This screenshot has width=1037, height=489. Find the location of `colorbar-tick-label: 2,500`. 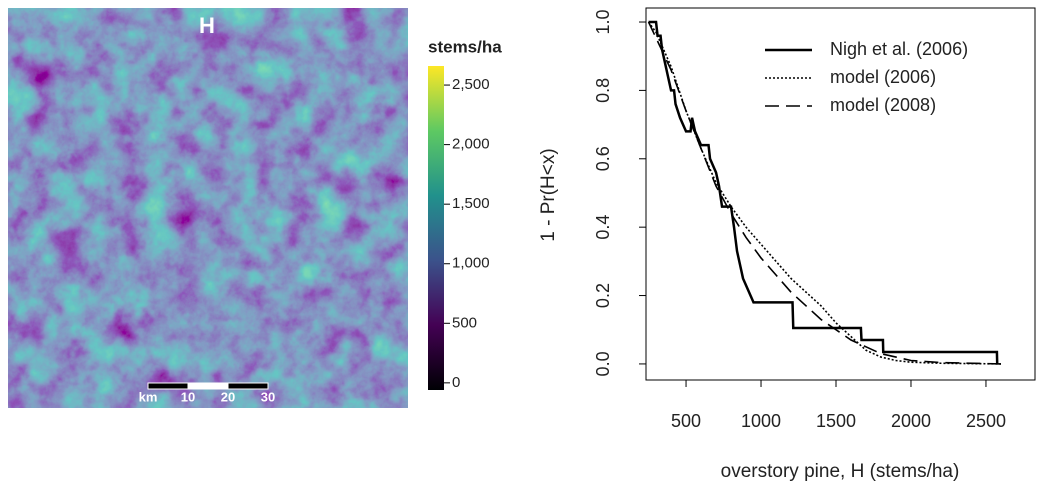

colorbar-tick-label: 2,500 is located at coordinates (471, 84).